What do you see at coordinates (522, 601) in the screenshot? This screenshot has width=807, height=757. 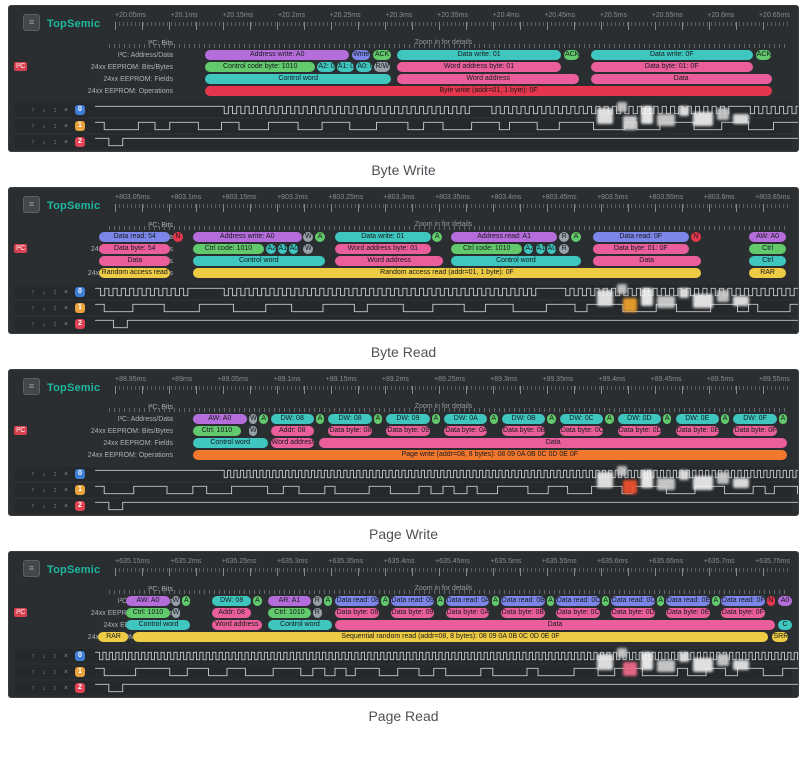 I see `decoded-address-data-chip: Data read: 0B` at bounding box center [522, 601].